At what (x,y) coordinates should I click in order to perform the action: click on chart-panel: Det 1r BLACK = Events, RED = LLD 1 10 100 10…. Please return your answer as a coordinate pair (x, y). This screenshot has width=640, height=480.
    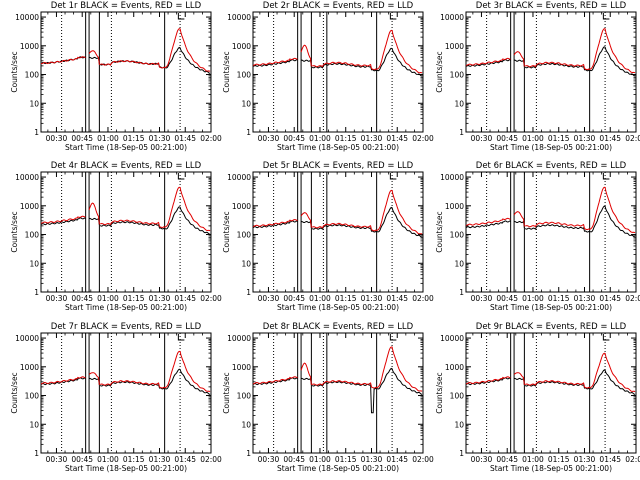
    Looking at the image, I should click on (116, 76).